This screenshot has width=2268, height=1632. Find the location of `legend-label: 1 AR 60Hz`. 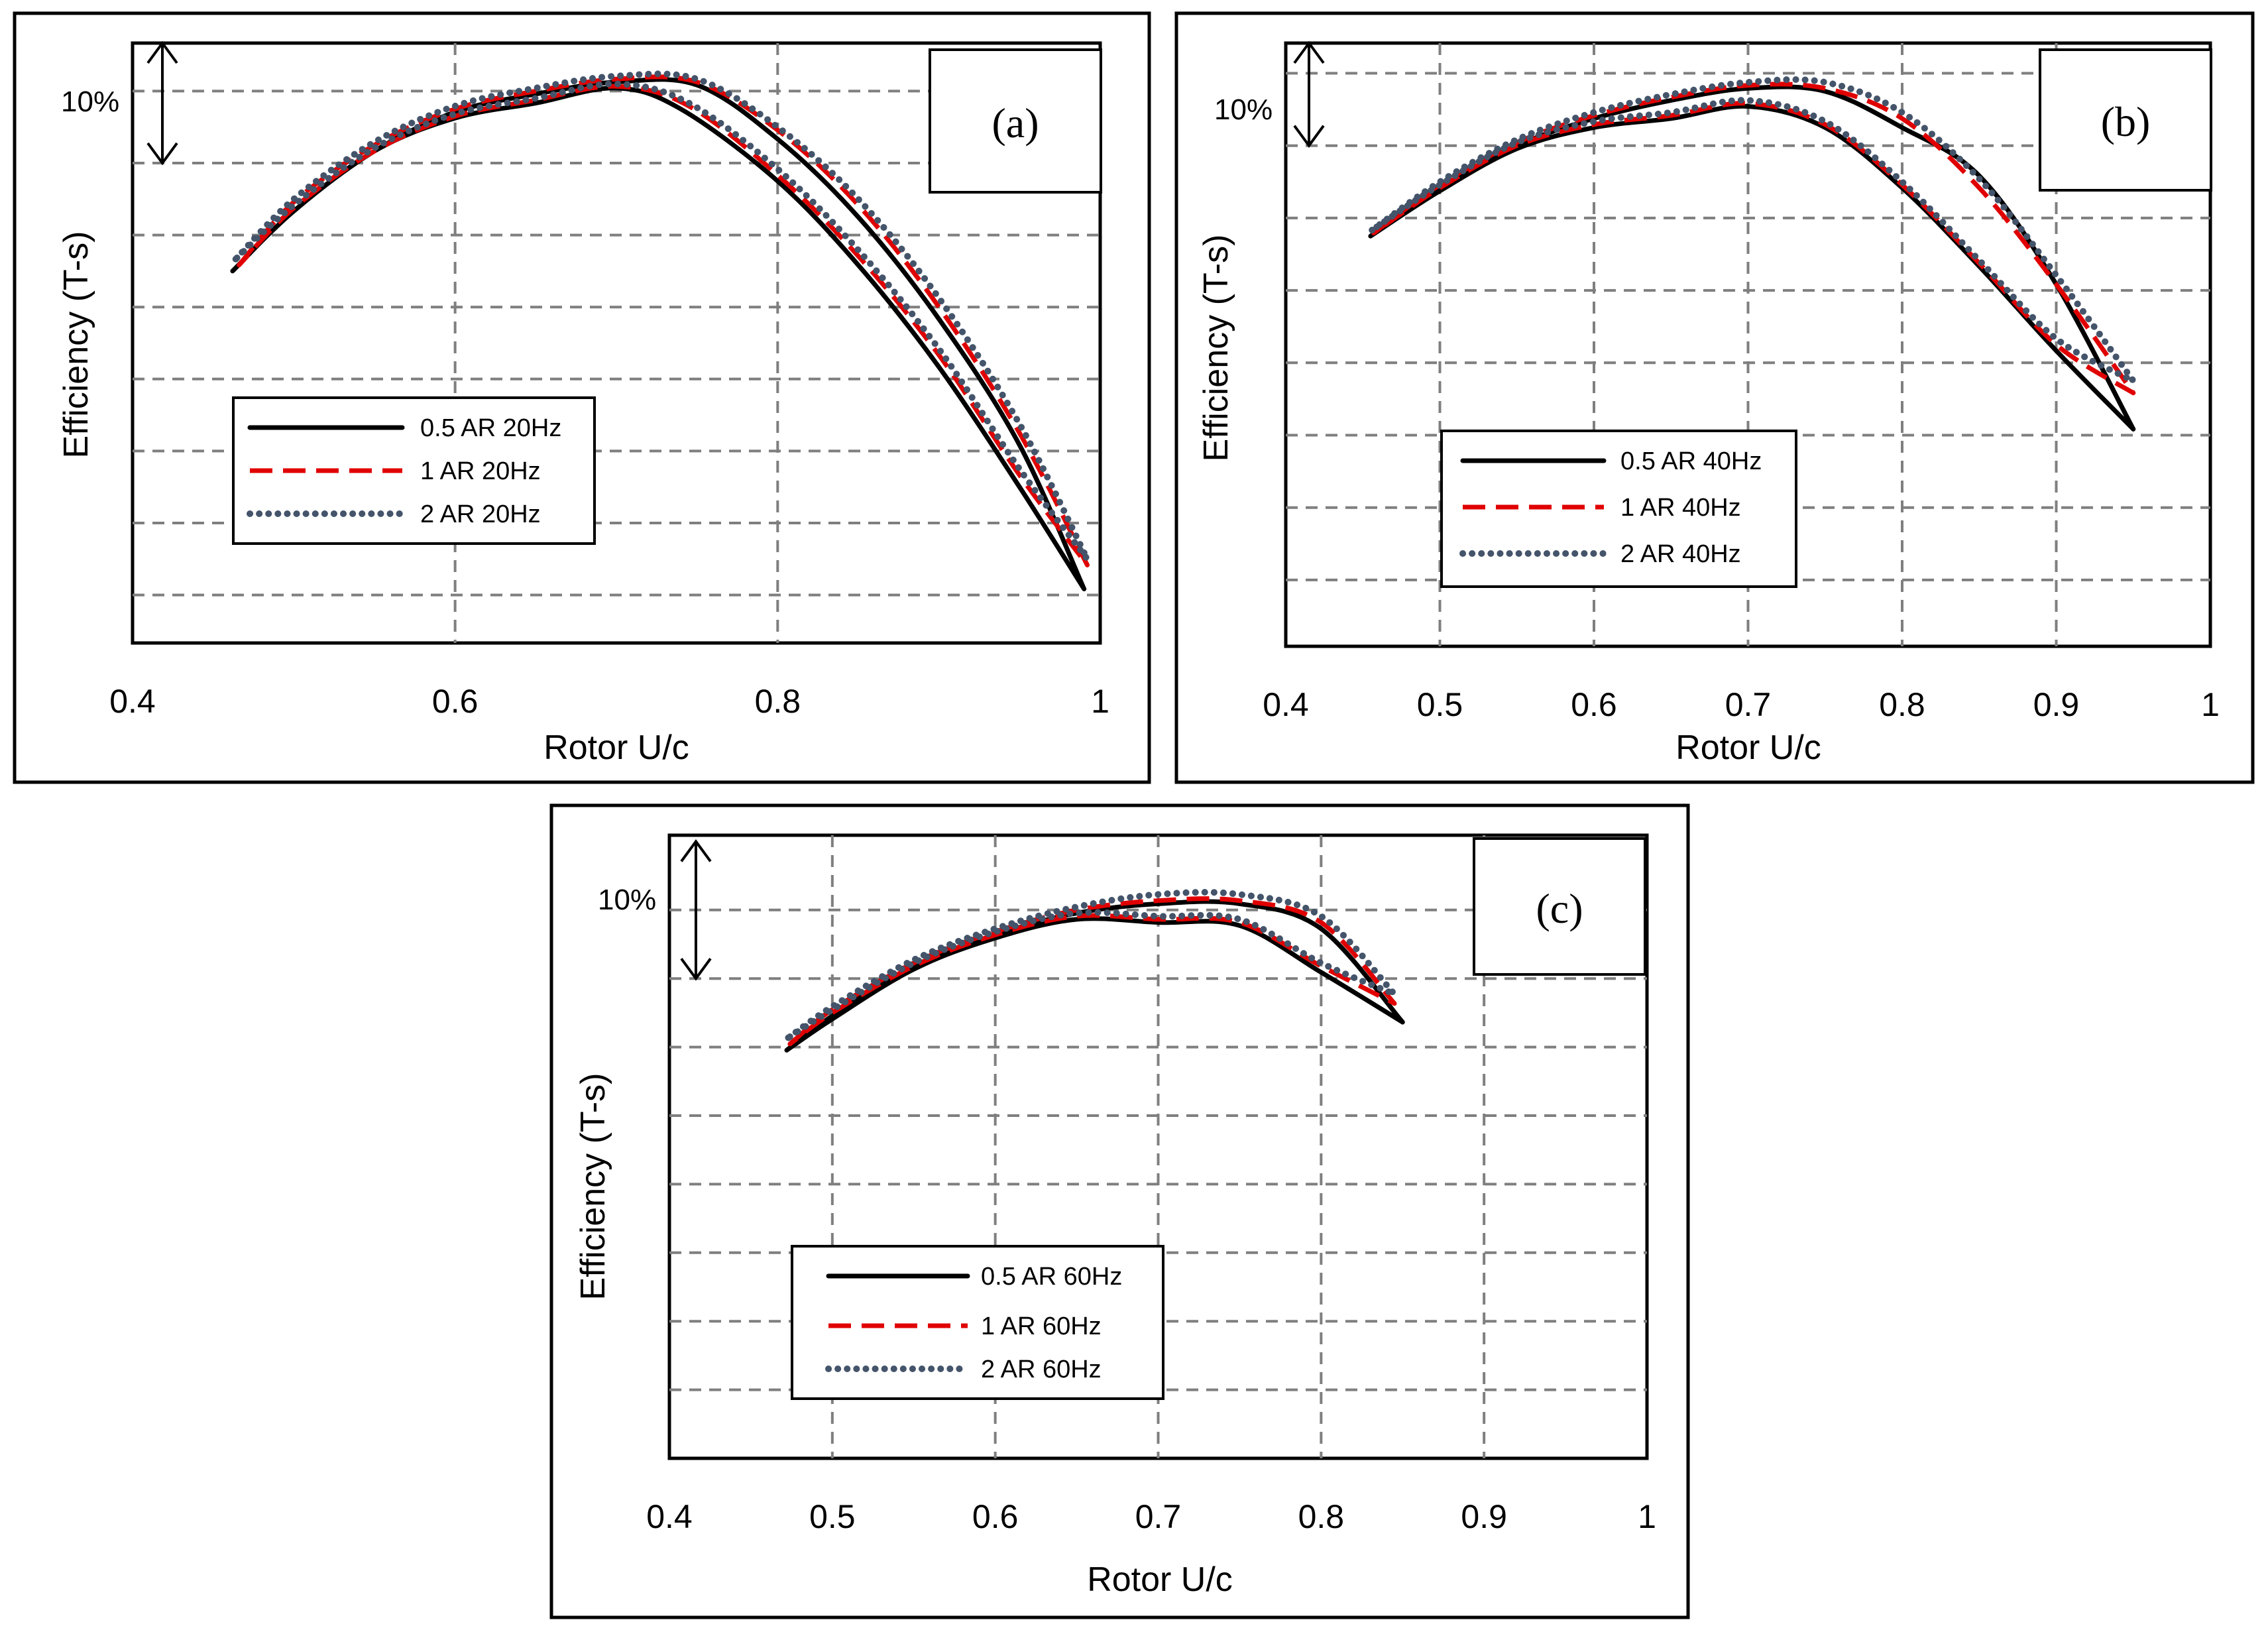

legend-label: 1 AR 60Hz is located at coordinates (1041, 1326).